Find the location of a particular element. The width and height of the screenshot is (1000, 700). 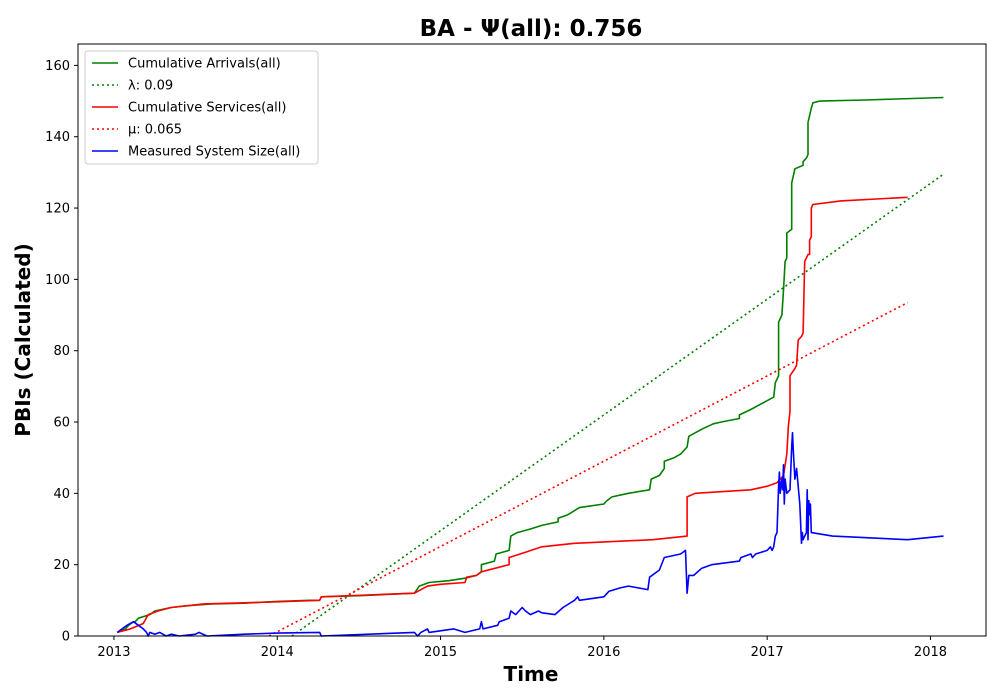

y-tick-label: 120 is located at coordinates (57, 209).